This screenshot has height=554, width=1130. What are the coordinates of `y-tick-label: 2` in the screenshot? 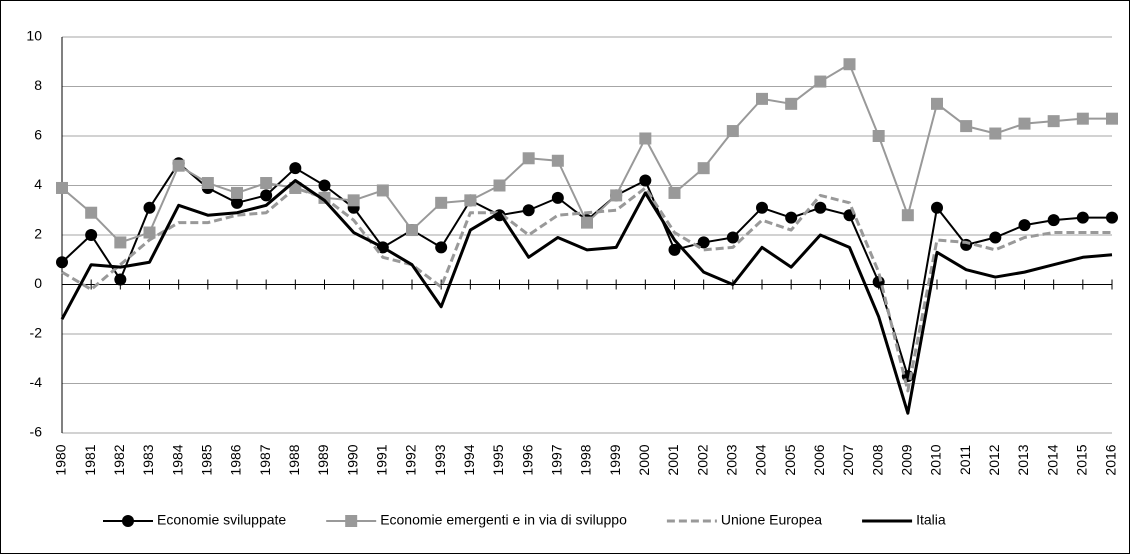 It's located at (38, 234).